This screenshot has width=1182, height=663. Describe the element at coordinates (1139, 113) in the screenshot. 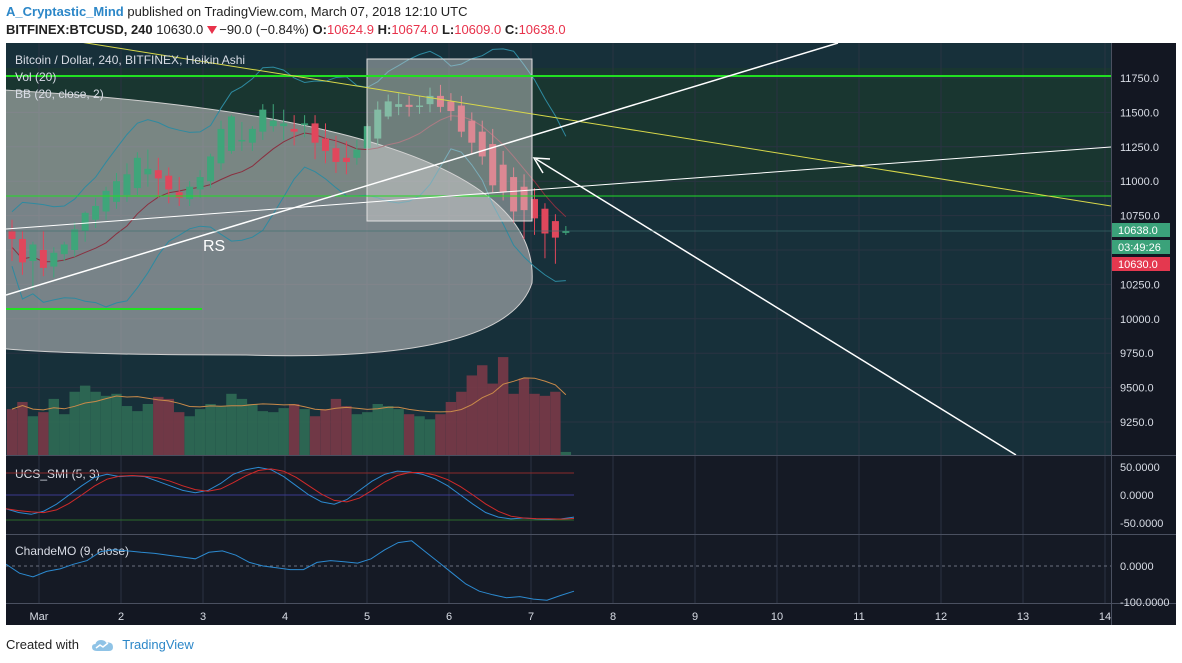

I see `price-axis-label: 11500.0` at that location.